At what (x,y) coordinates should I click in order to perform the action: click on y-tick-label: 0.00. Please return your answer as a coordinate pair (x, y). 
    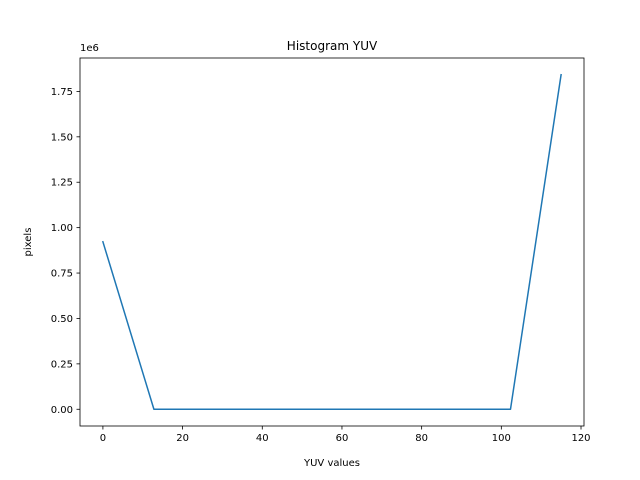
    Looking at the image, I should click on (62, 410).